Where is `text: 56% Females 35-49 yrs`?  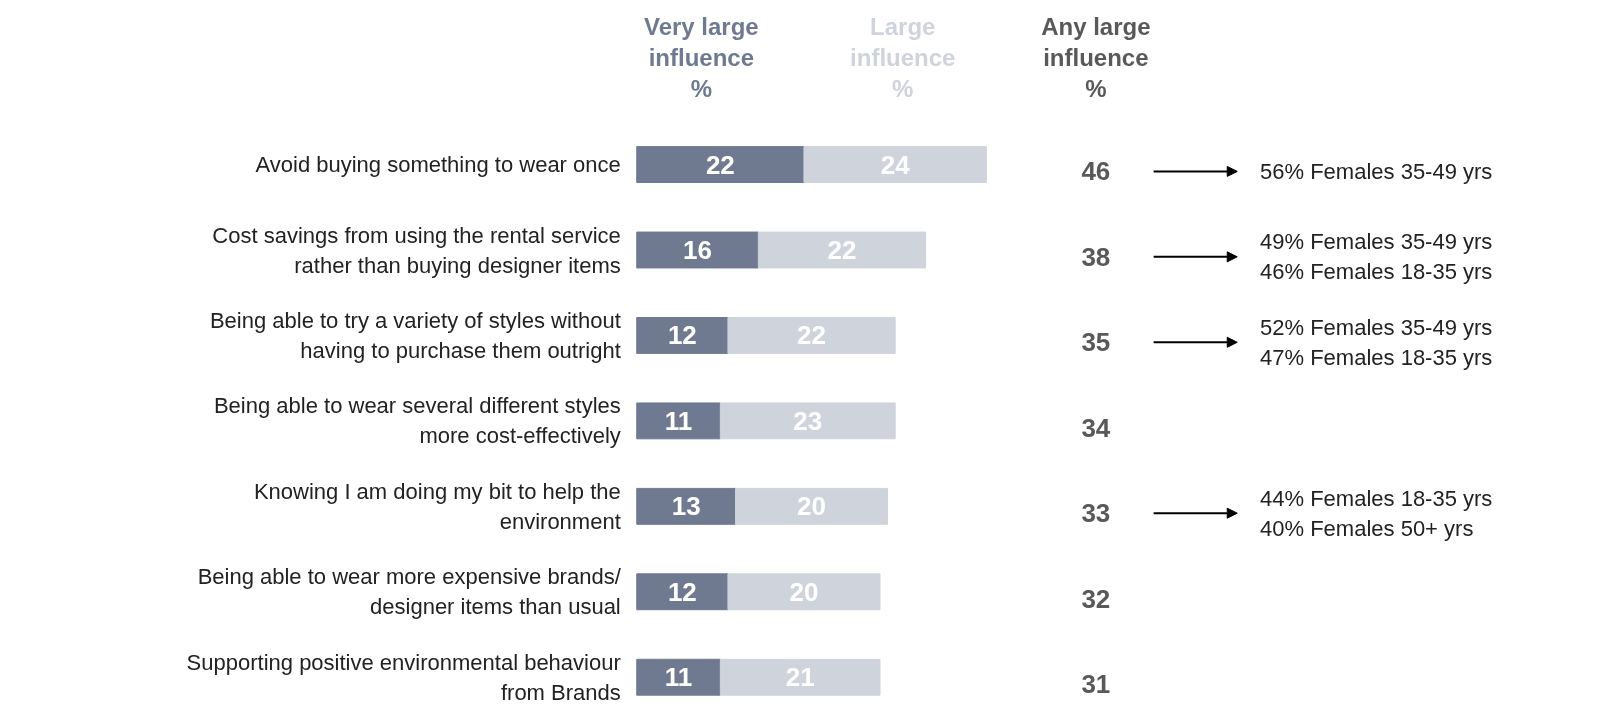 text: 56% Females 35-49 yrs is located at coordinates (1376, 171).